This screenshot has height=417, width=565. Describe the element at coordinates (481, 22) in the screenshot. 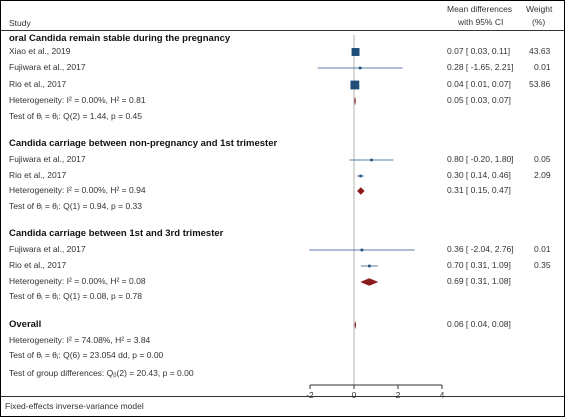

I see `effect-column-header-line2: with 95% CI` at that location.